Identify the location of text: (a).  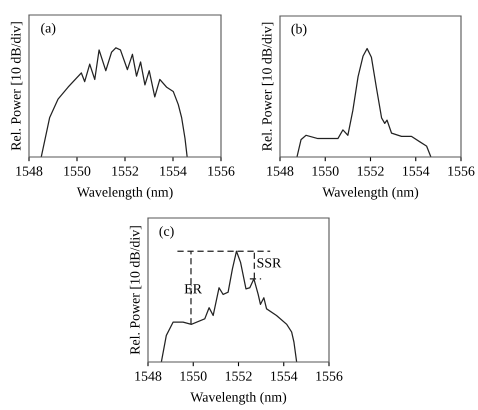
(48, 29).